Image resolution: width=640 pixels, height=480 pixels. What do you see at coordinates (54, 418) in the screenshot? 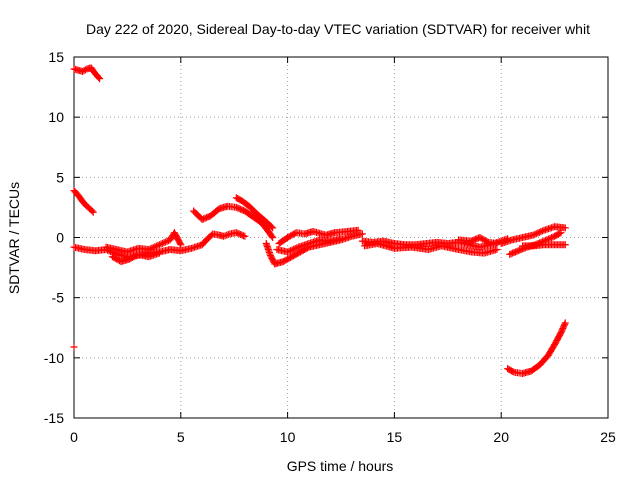
I see `y-tick-label: -15` at bounding box center [54, 418].